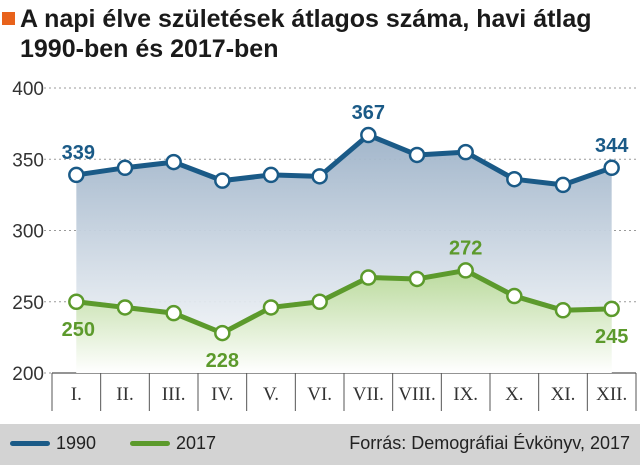 This screenshot has height=465, width=640. Describe the element at coordinates (222, 361) in the screenshot. I see `data-label-2017-3: 228` at that location.